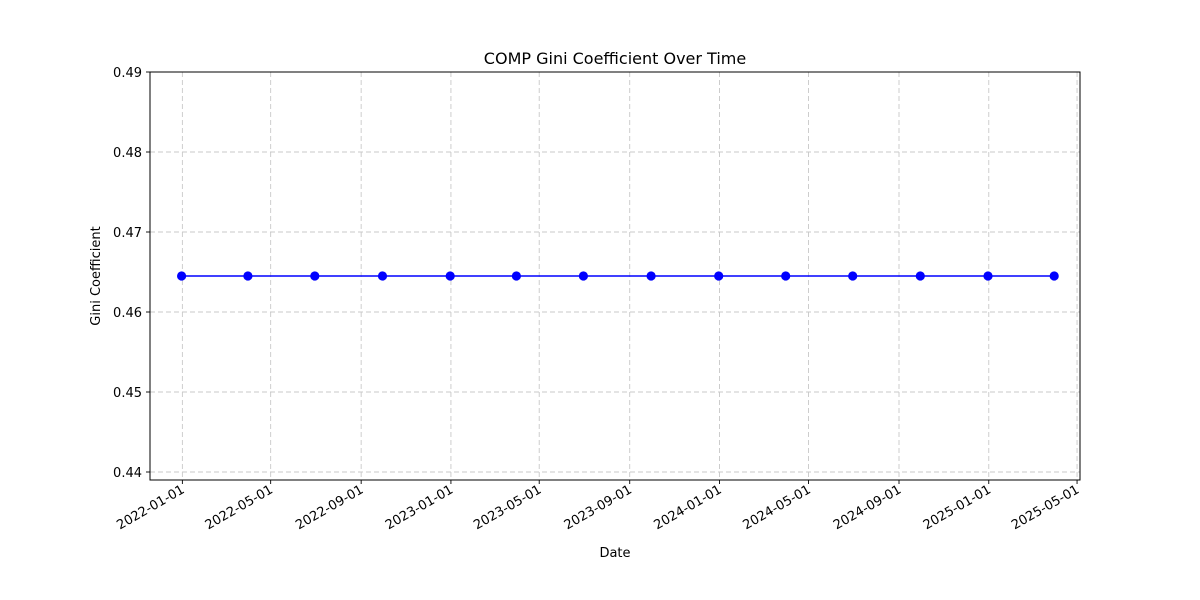  What do you see at coordinates (419, 507) in the screenshot?
I see `x-tick-label: 2023-01-01` at bounding box center [419, 507].